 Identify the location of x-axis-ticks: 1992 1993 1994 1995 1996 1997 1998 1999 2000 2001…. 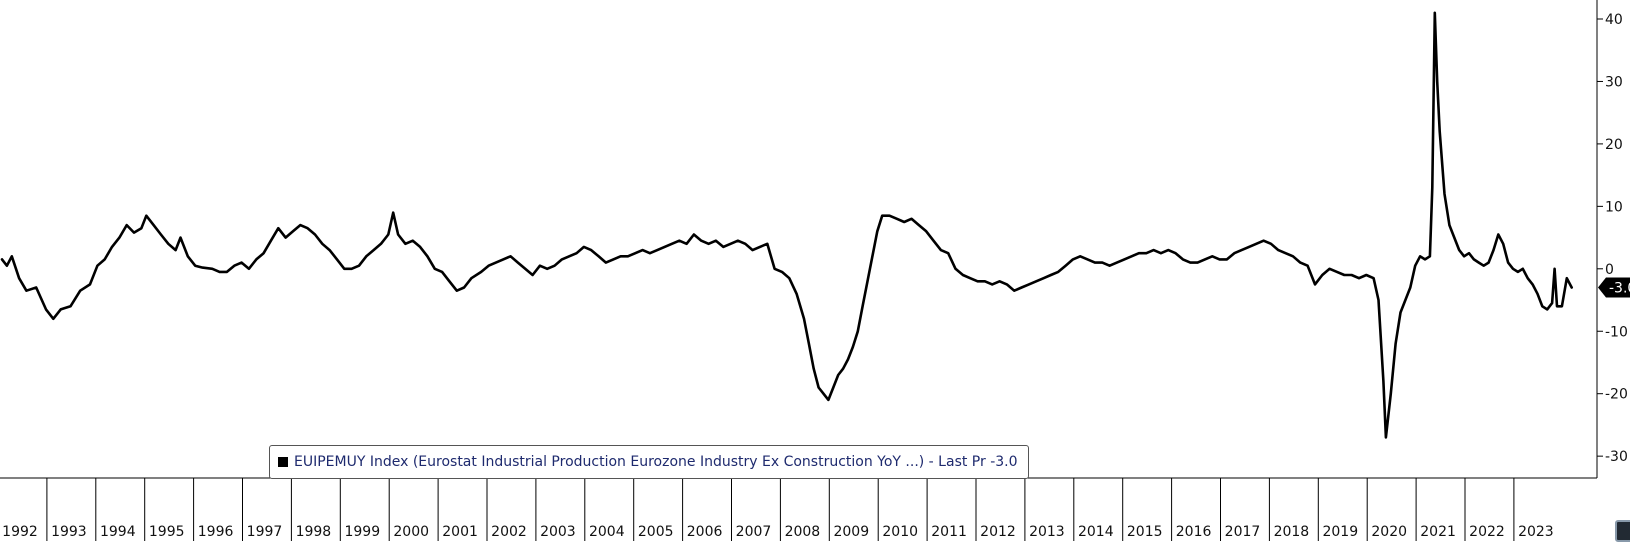
(778, 509).